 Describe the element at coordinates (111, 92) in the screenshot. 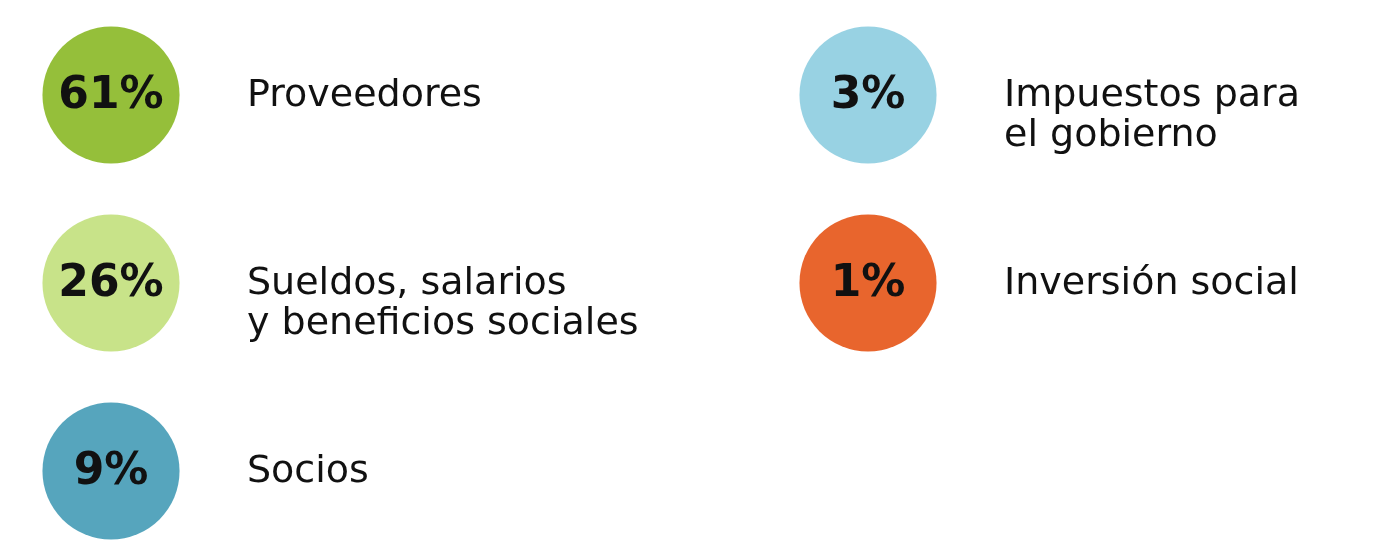

I see `data-label: 61%` at that location.